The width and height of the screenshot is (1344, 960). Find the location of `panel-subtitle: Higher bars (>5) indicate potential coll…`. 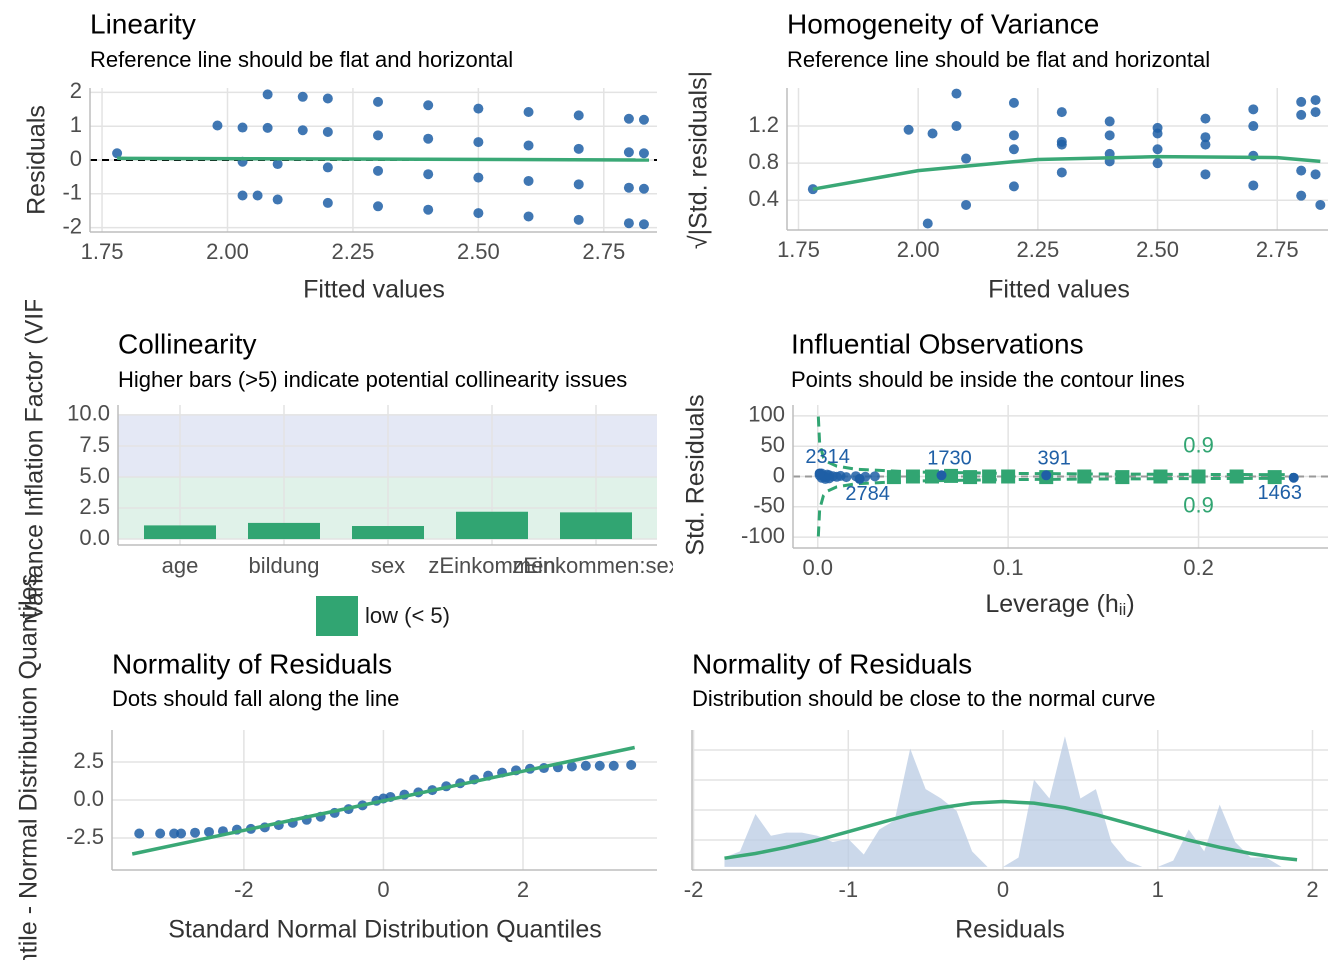

panel-subtitle: Higher bars (>5) indicate potential coll… is located at coordinates (372, 379).